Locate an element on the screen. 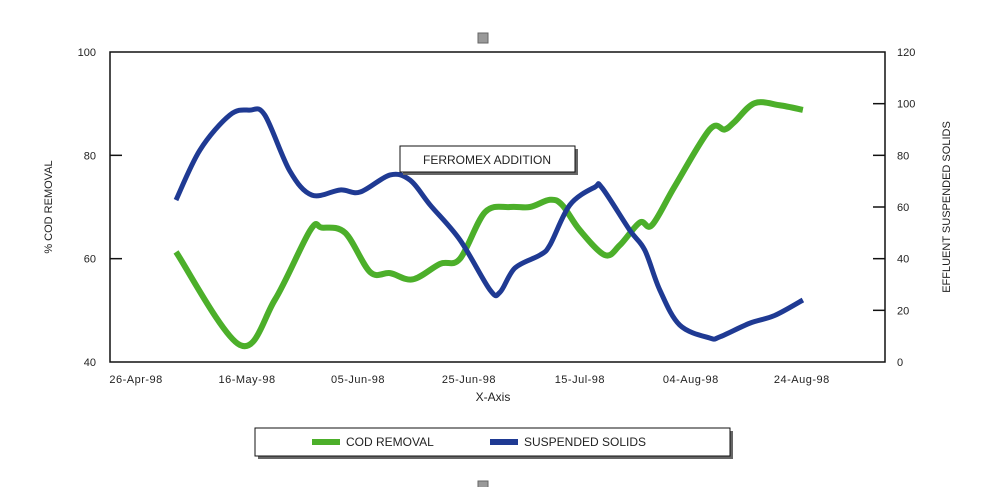  annotation-text: FERROMEX ADDITION is located at coordinates (487, 160).